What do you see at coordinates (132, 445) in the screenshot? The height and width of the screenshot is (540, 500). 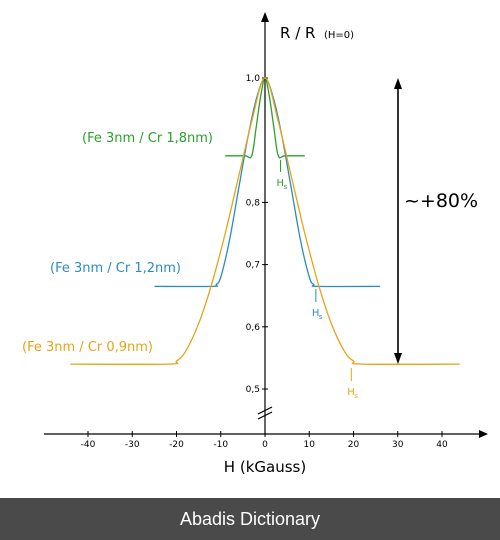 I see `x-tick-label: -30` at bounding box center [132, 445].